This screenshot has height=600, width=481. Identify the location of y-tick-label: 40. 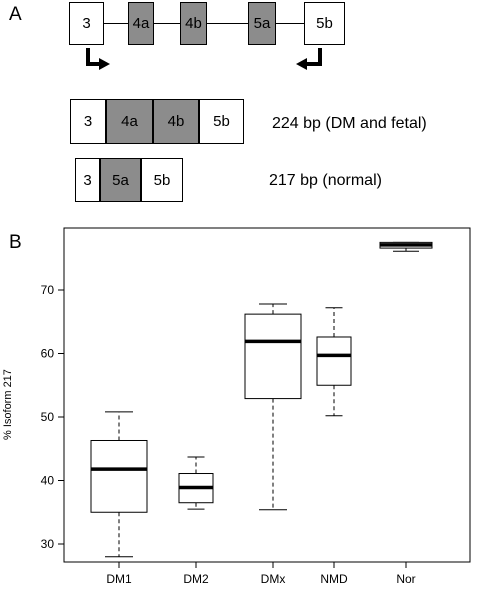
(48, 481).